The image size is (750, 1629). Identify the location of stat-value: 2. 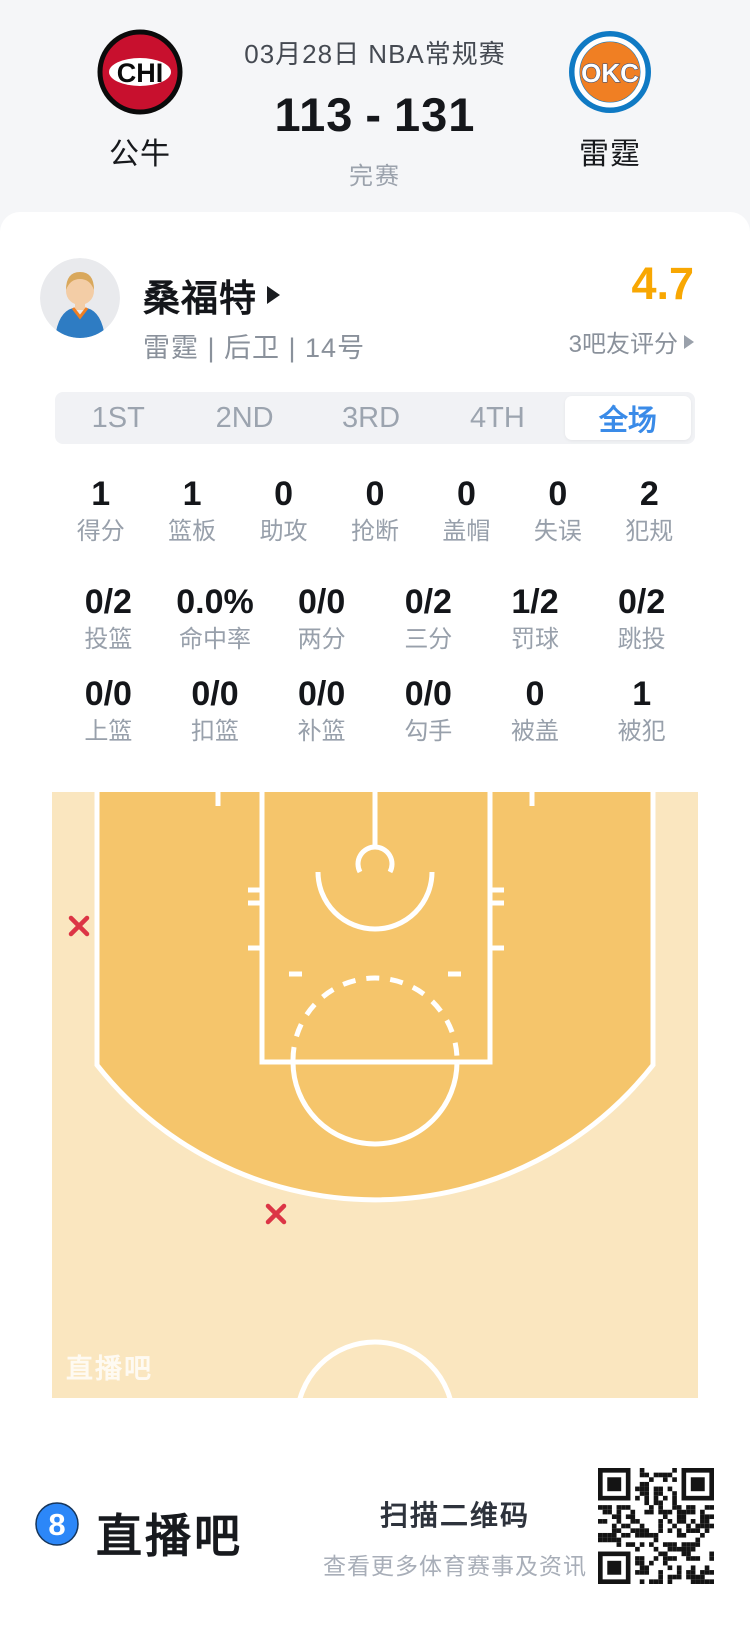
(649, 494).